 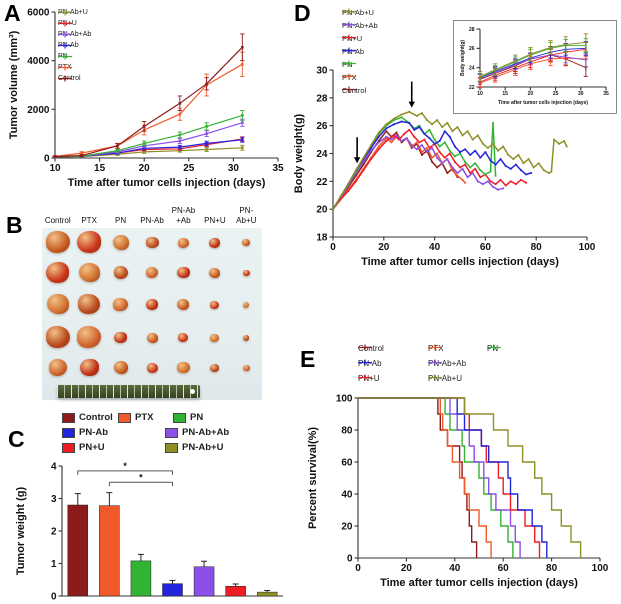 I want to click on axis-text: Percent survival(%), so click(x=313, y=478).